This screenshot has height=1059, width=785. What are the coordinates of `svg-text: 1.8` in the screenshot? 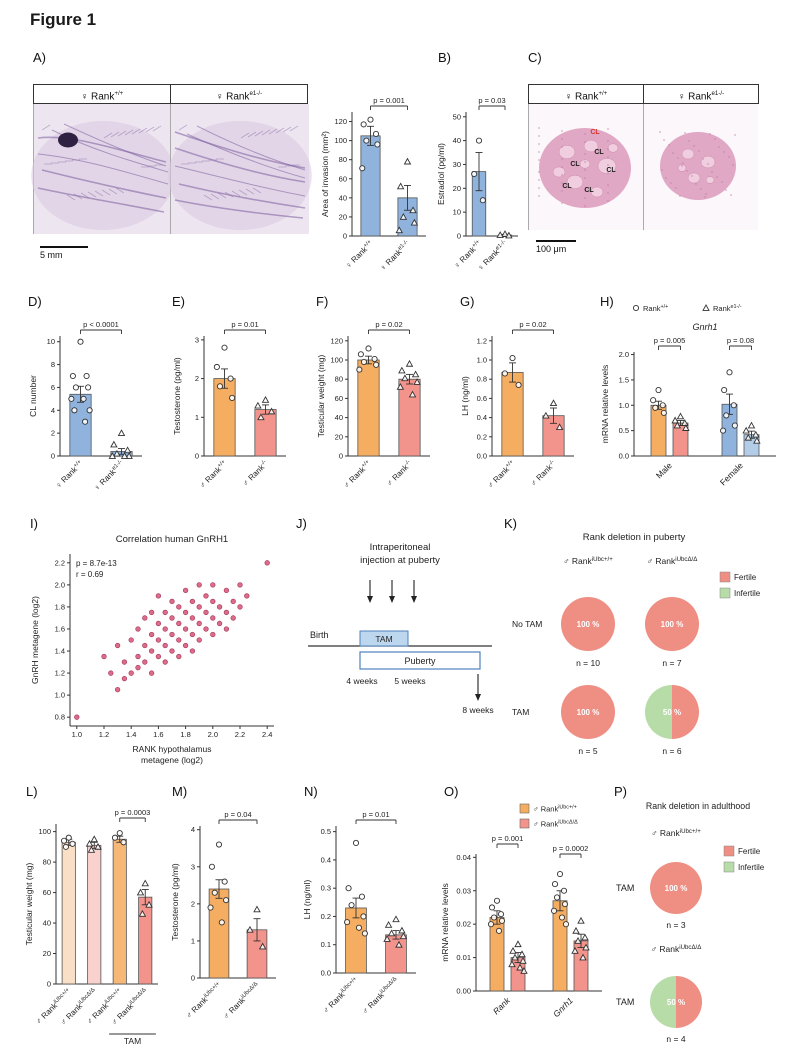 It's located at (60, 606).